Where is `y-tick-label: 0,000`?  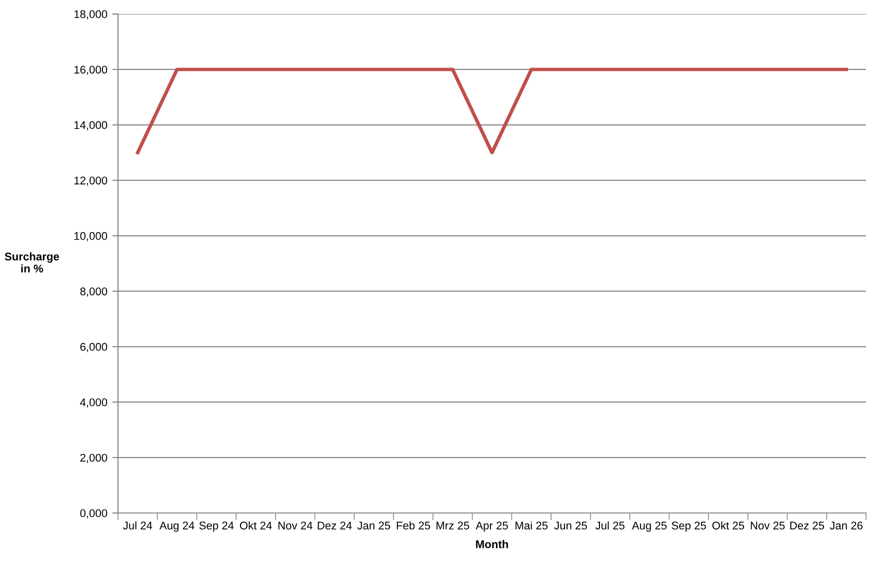
y-tick-label: 0,000 is located at coordinates (94, 513).